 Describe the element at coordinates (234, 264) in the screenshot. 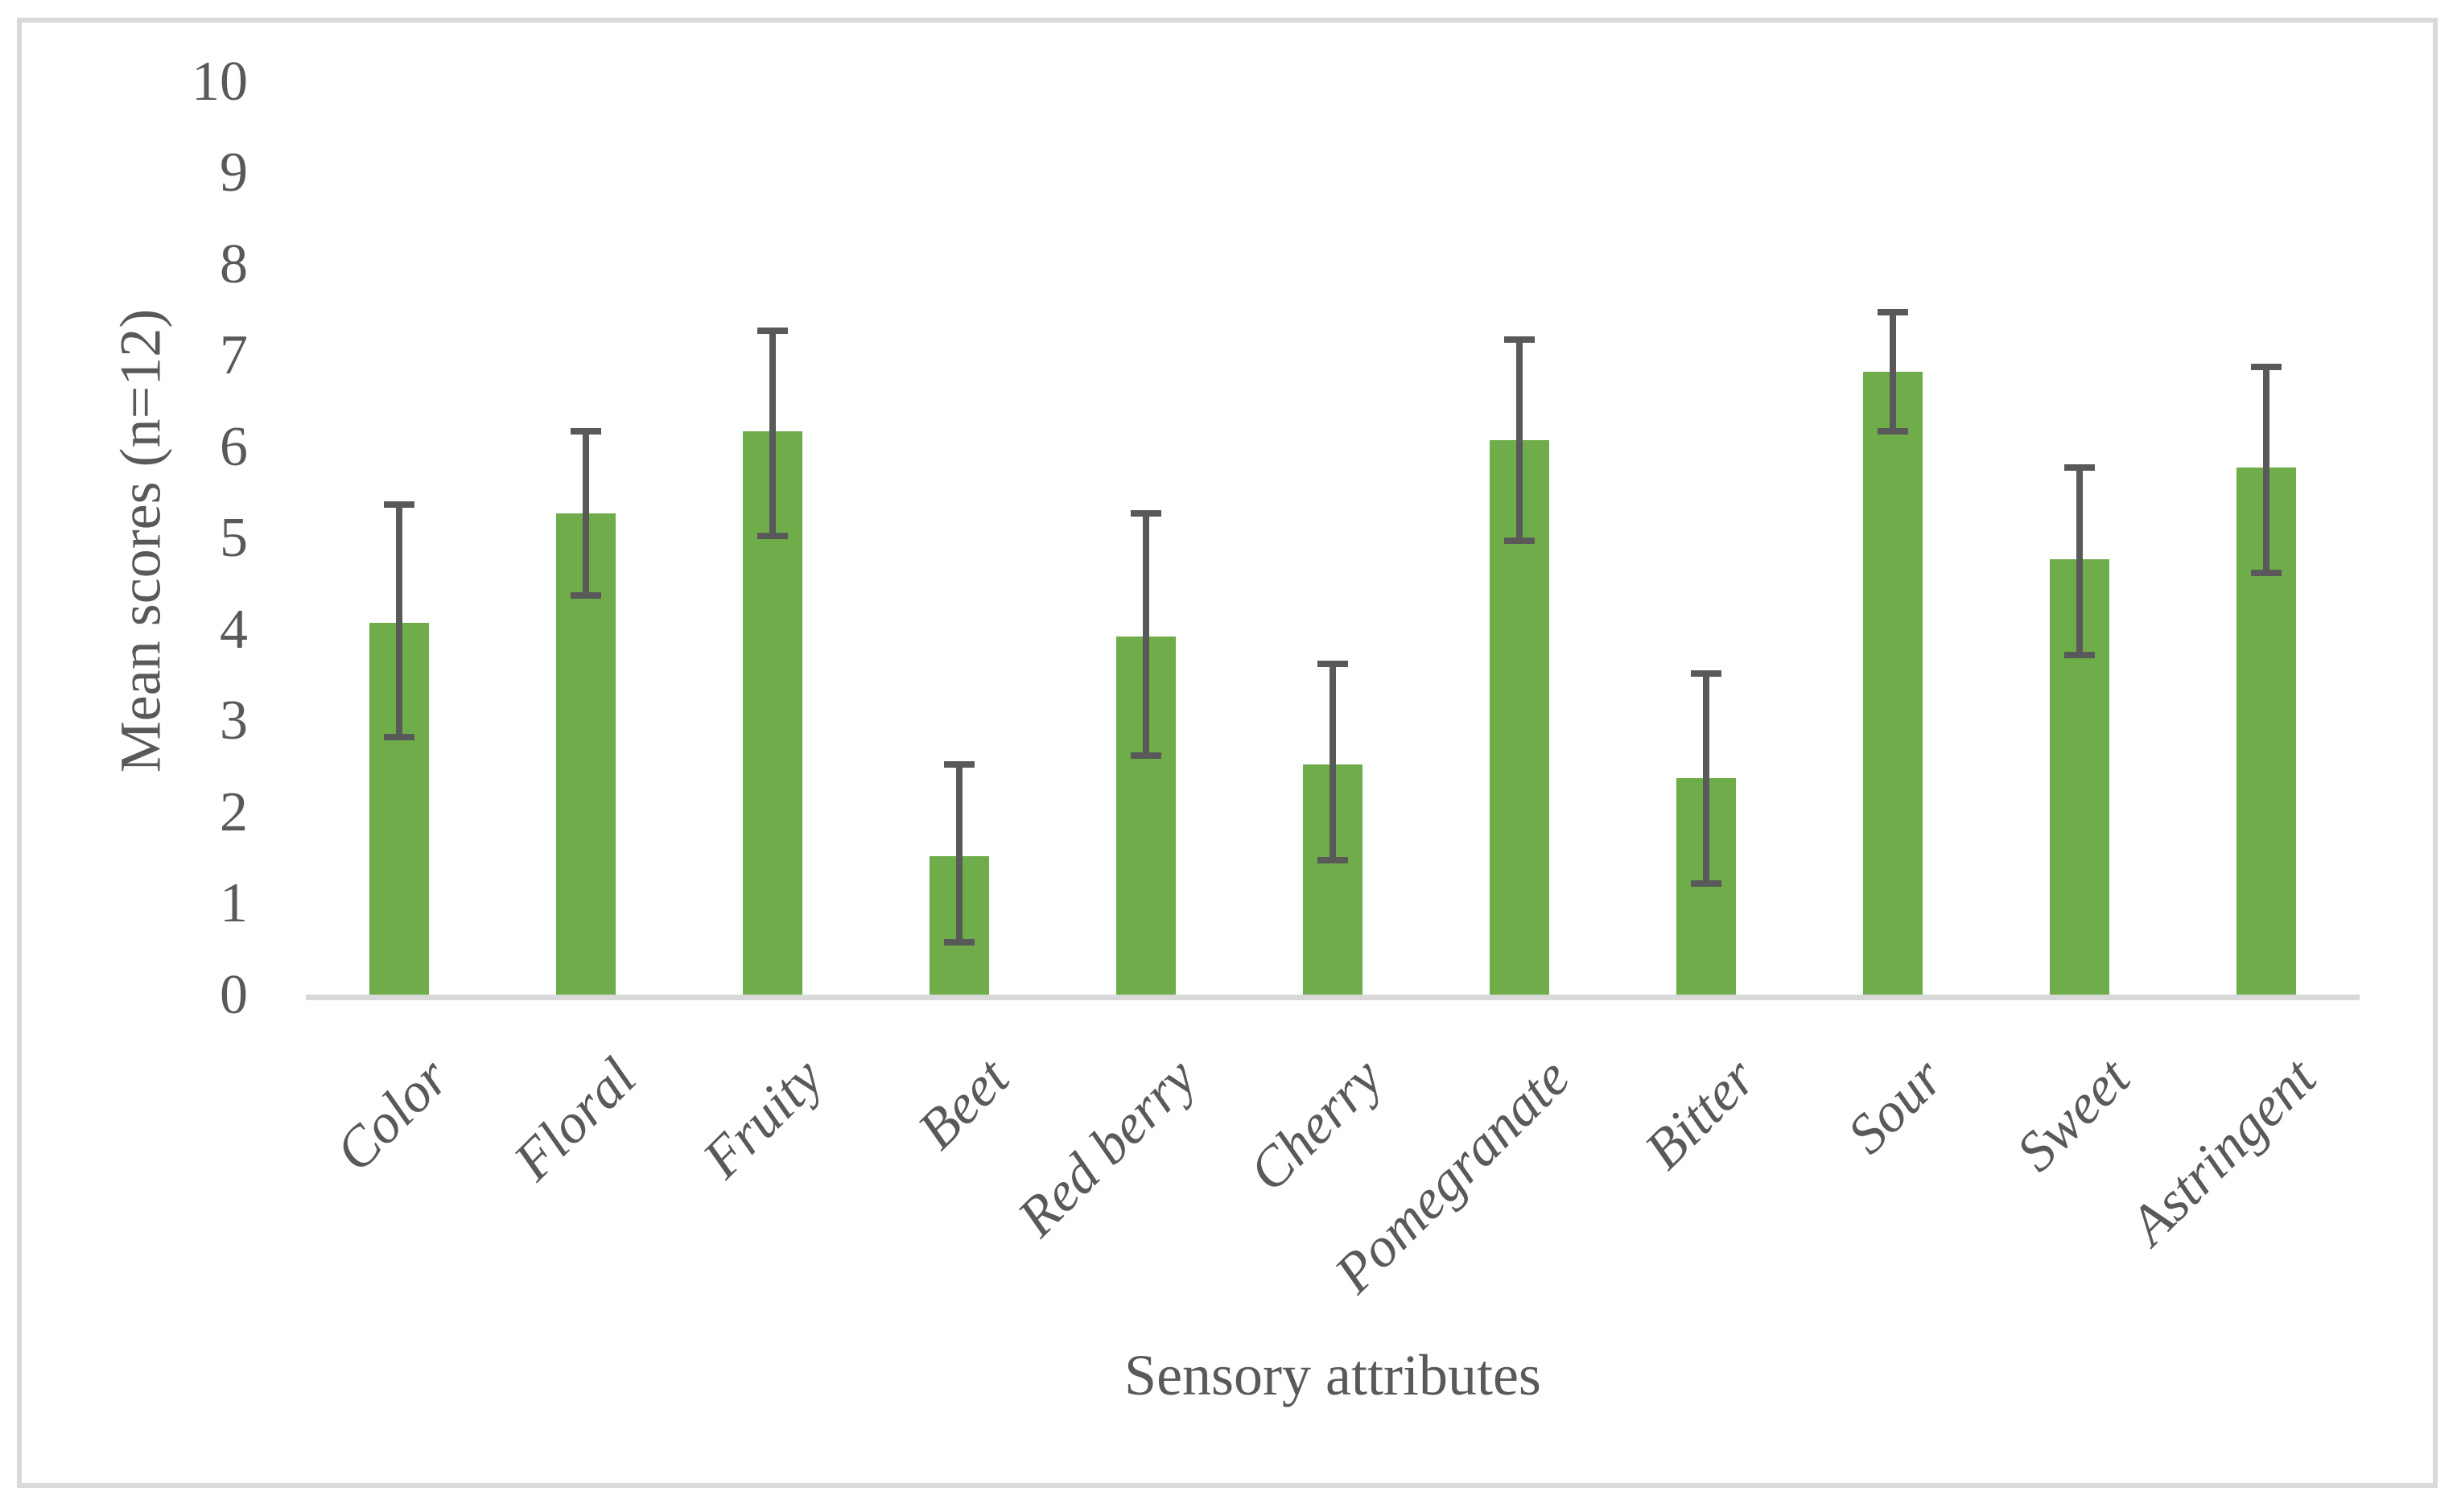

I see `y-axis-tick-label: 8` at that location.